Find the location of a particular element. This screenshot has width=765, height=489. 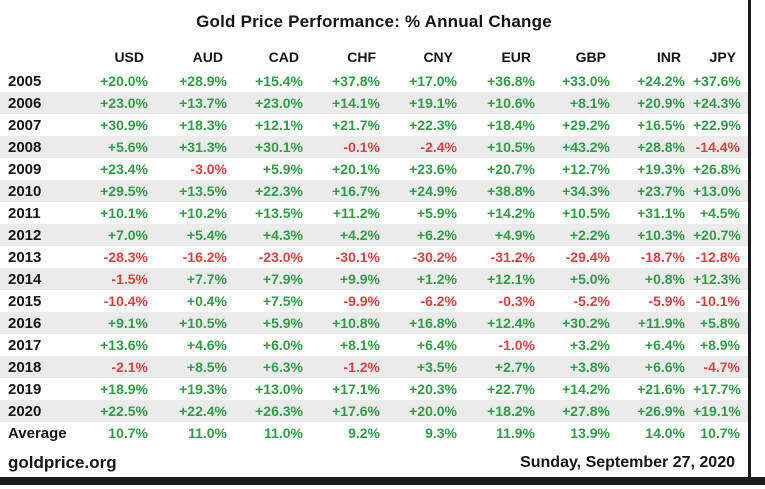

table-cell: +20.0% is located at coordinates (433, 411).